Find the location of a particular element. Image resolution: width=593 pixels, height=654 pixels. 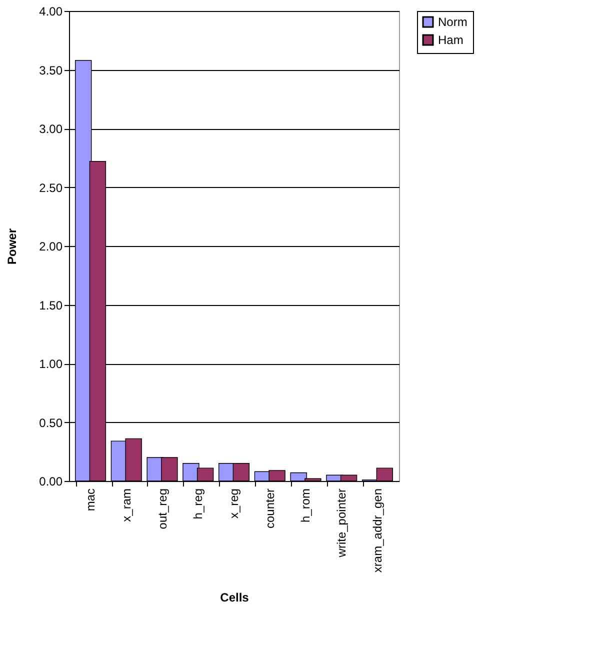

x-tick-label: xram_addr_gen is located at coordinates (377, 530).